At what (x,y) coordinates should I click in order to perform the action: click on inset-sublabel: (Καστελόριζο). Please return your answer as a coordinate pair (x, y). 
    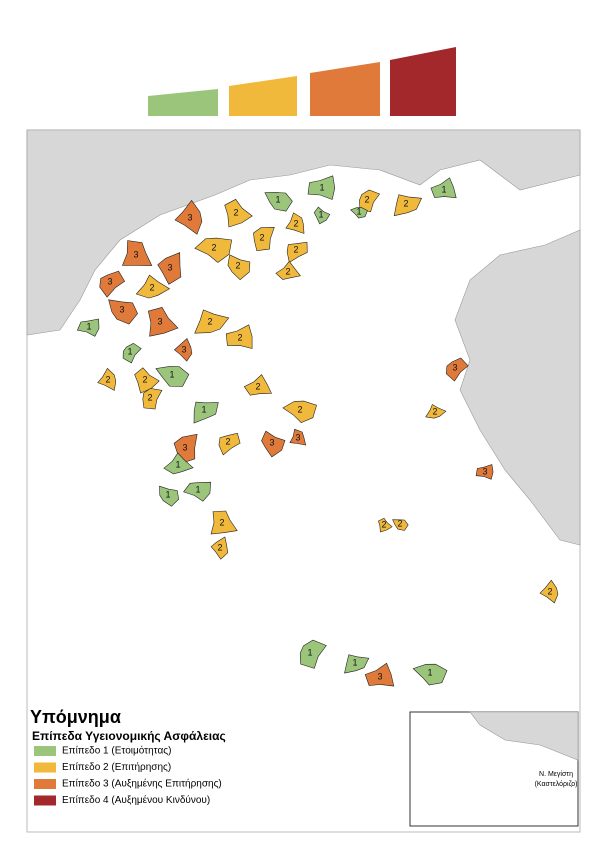
    Looking at the image, I should click on (556, 784).